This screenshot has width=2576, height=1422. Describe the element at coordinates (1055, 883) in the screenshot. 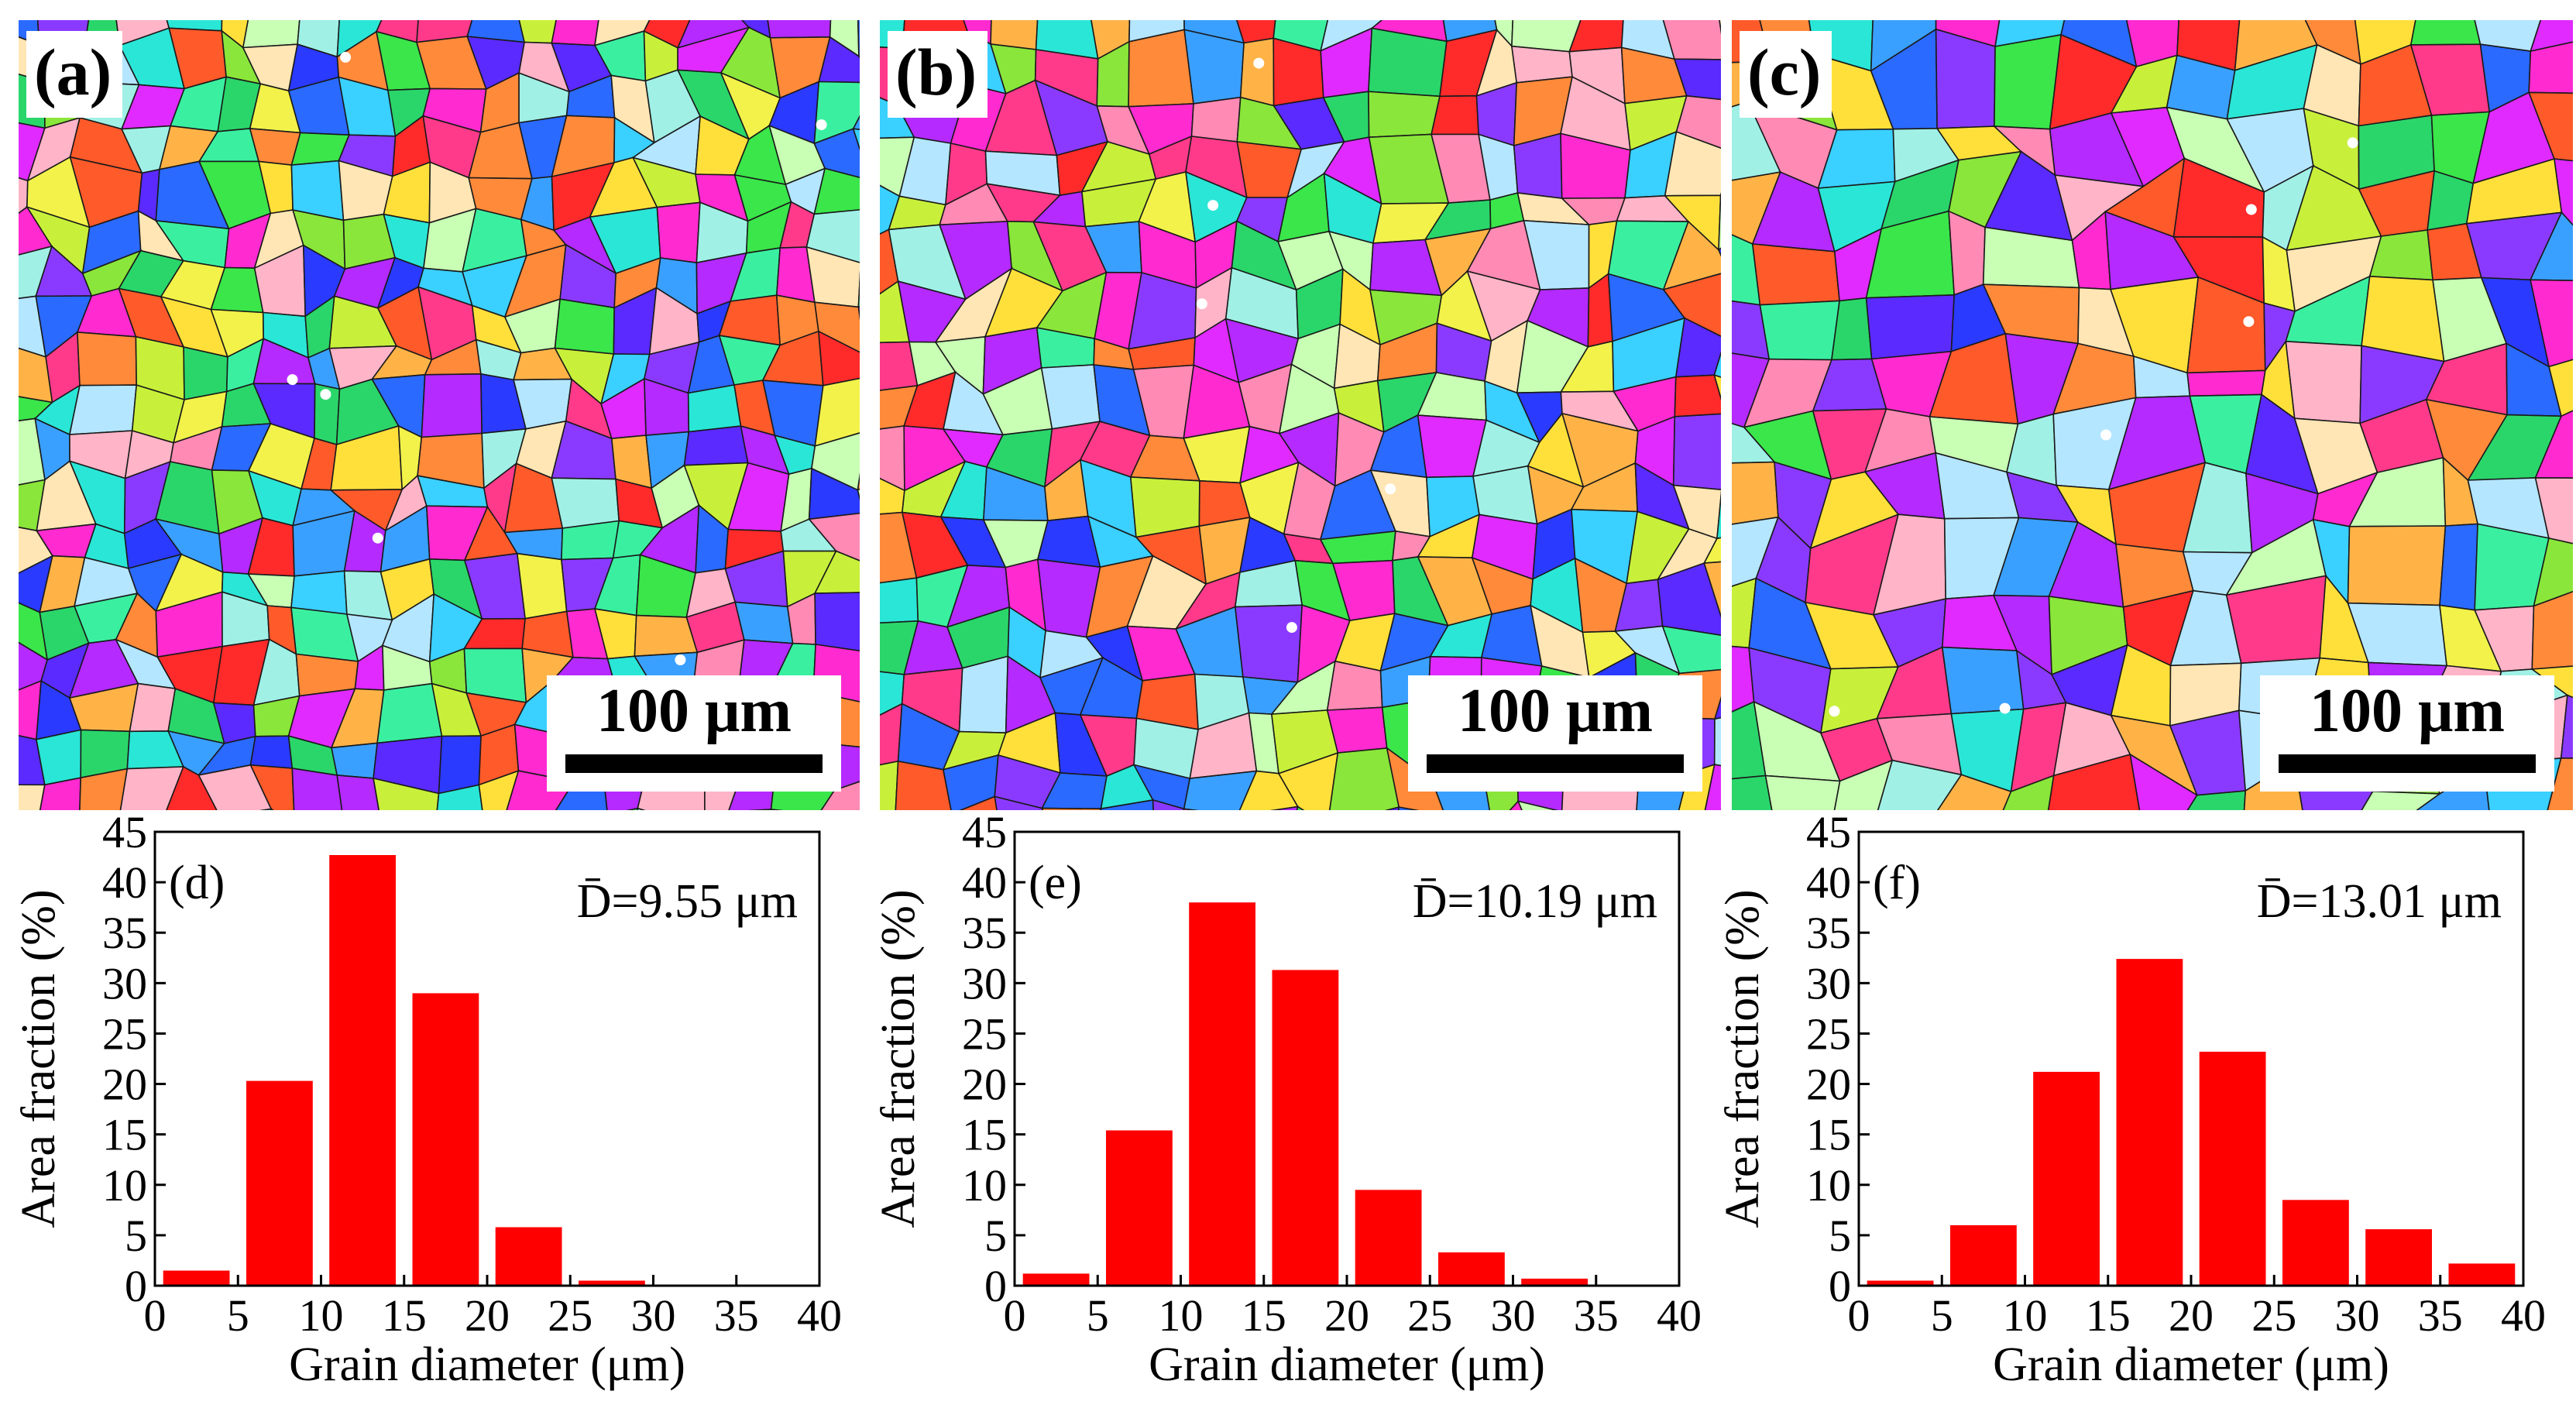

I see `panel-label: (e)` at that location.